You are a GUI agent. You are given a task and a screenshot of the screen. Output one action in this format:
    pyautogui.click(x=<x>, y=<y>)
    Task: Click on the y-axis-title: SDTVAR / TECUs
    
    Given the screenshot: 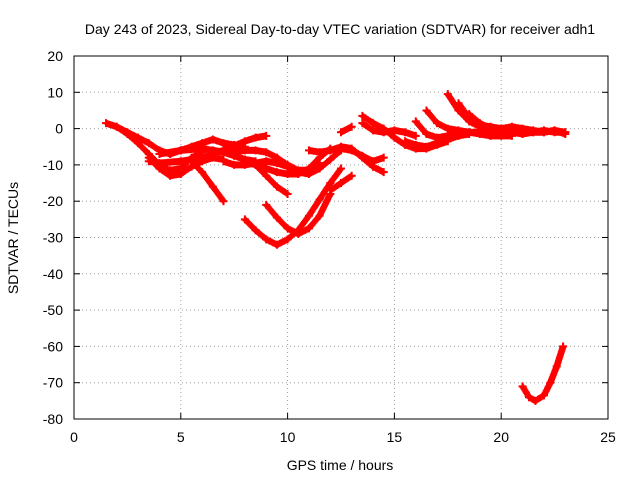 What is the action you would take?
    pyautogui.click(x=13, y=238)
    